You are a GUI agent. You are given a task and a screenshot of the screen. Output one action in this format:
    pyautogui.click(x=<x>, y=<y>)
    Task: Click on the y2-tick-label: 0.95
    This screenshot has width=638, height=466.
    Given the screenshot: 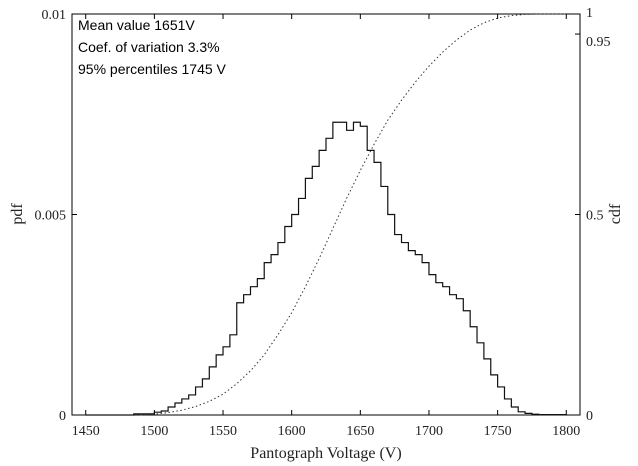 What is the action you would take?
    pyautogui.click(x=598, y=42)
    